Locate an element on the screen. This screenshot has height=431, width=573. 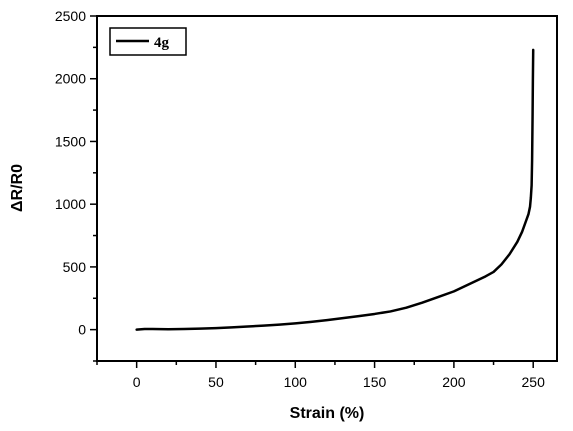
y-tick-label: 2000 is located at coordinates (70, 79).